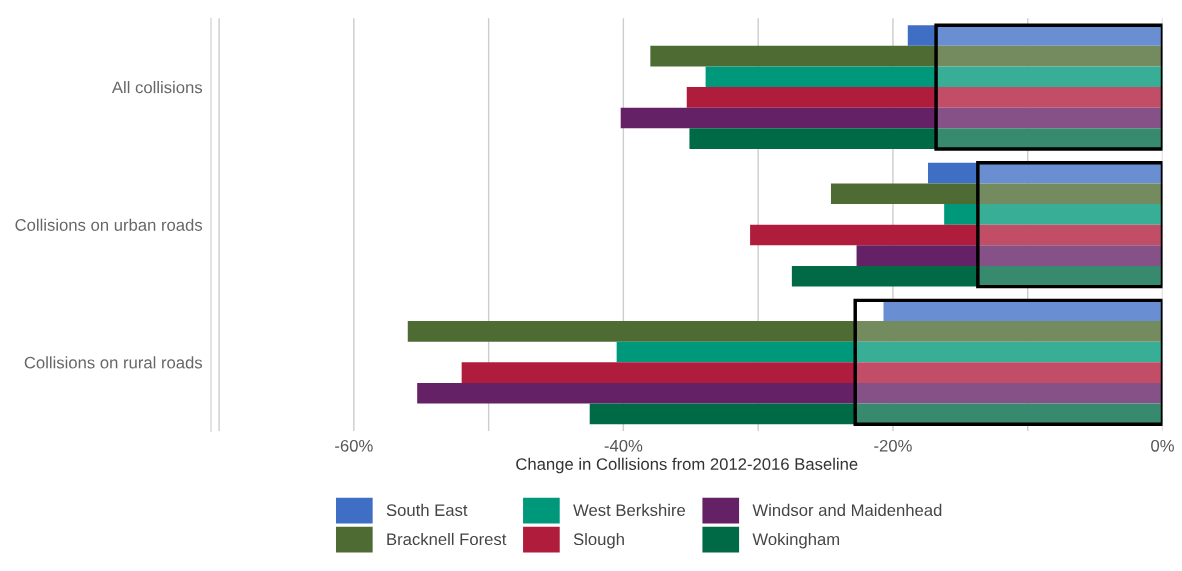 Image resolution: width=1182 pixels, height=571 pixels. What do you see at coordinates (447, 539) in the screenshot?
I see `legend-label: Bracknell Forest` at bounding box center [447, 539].